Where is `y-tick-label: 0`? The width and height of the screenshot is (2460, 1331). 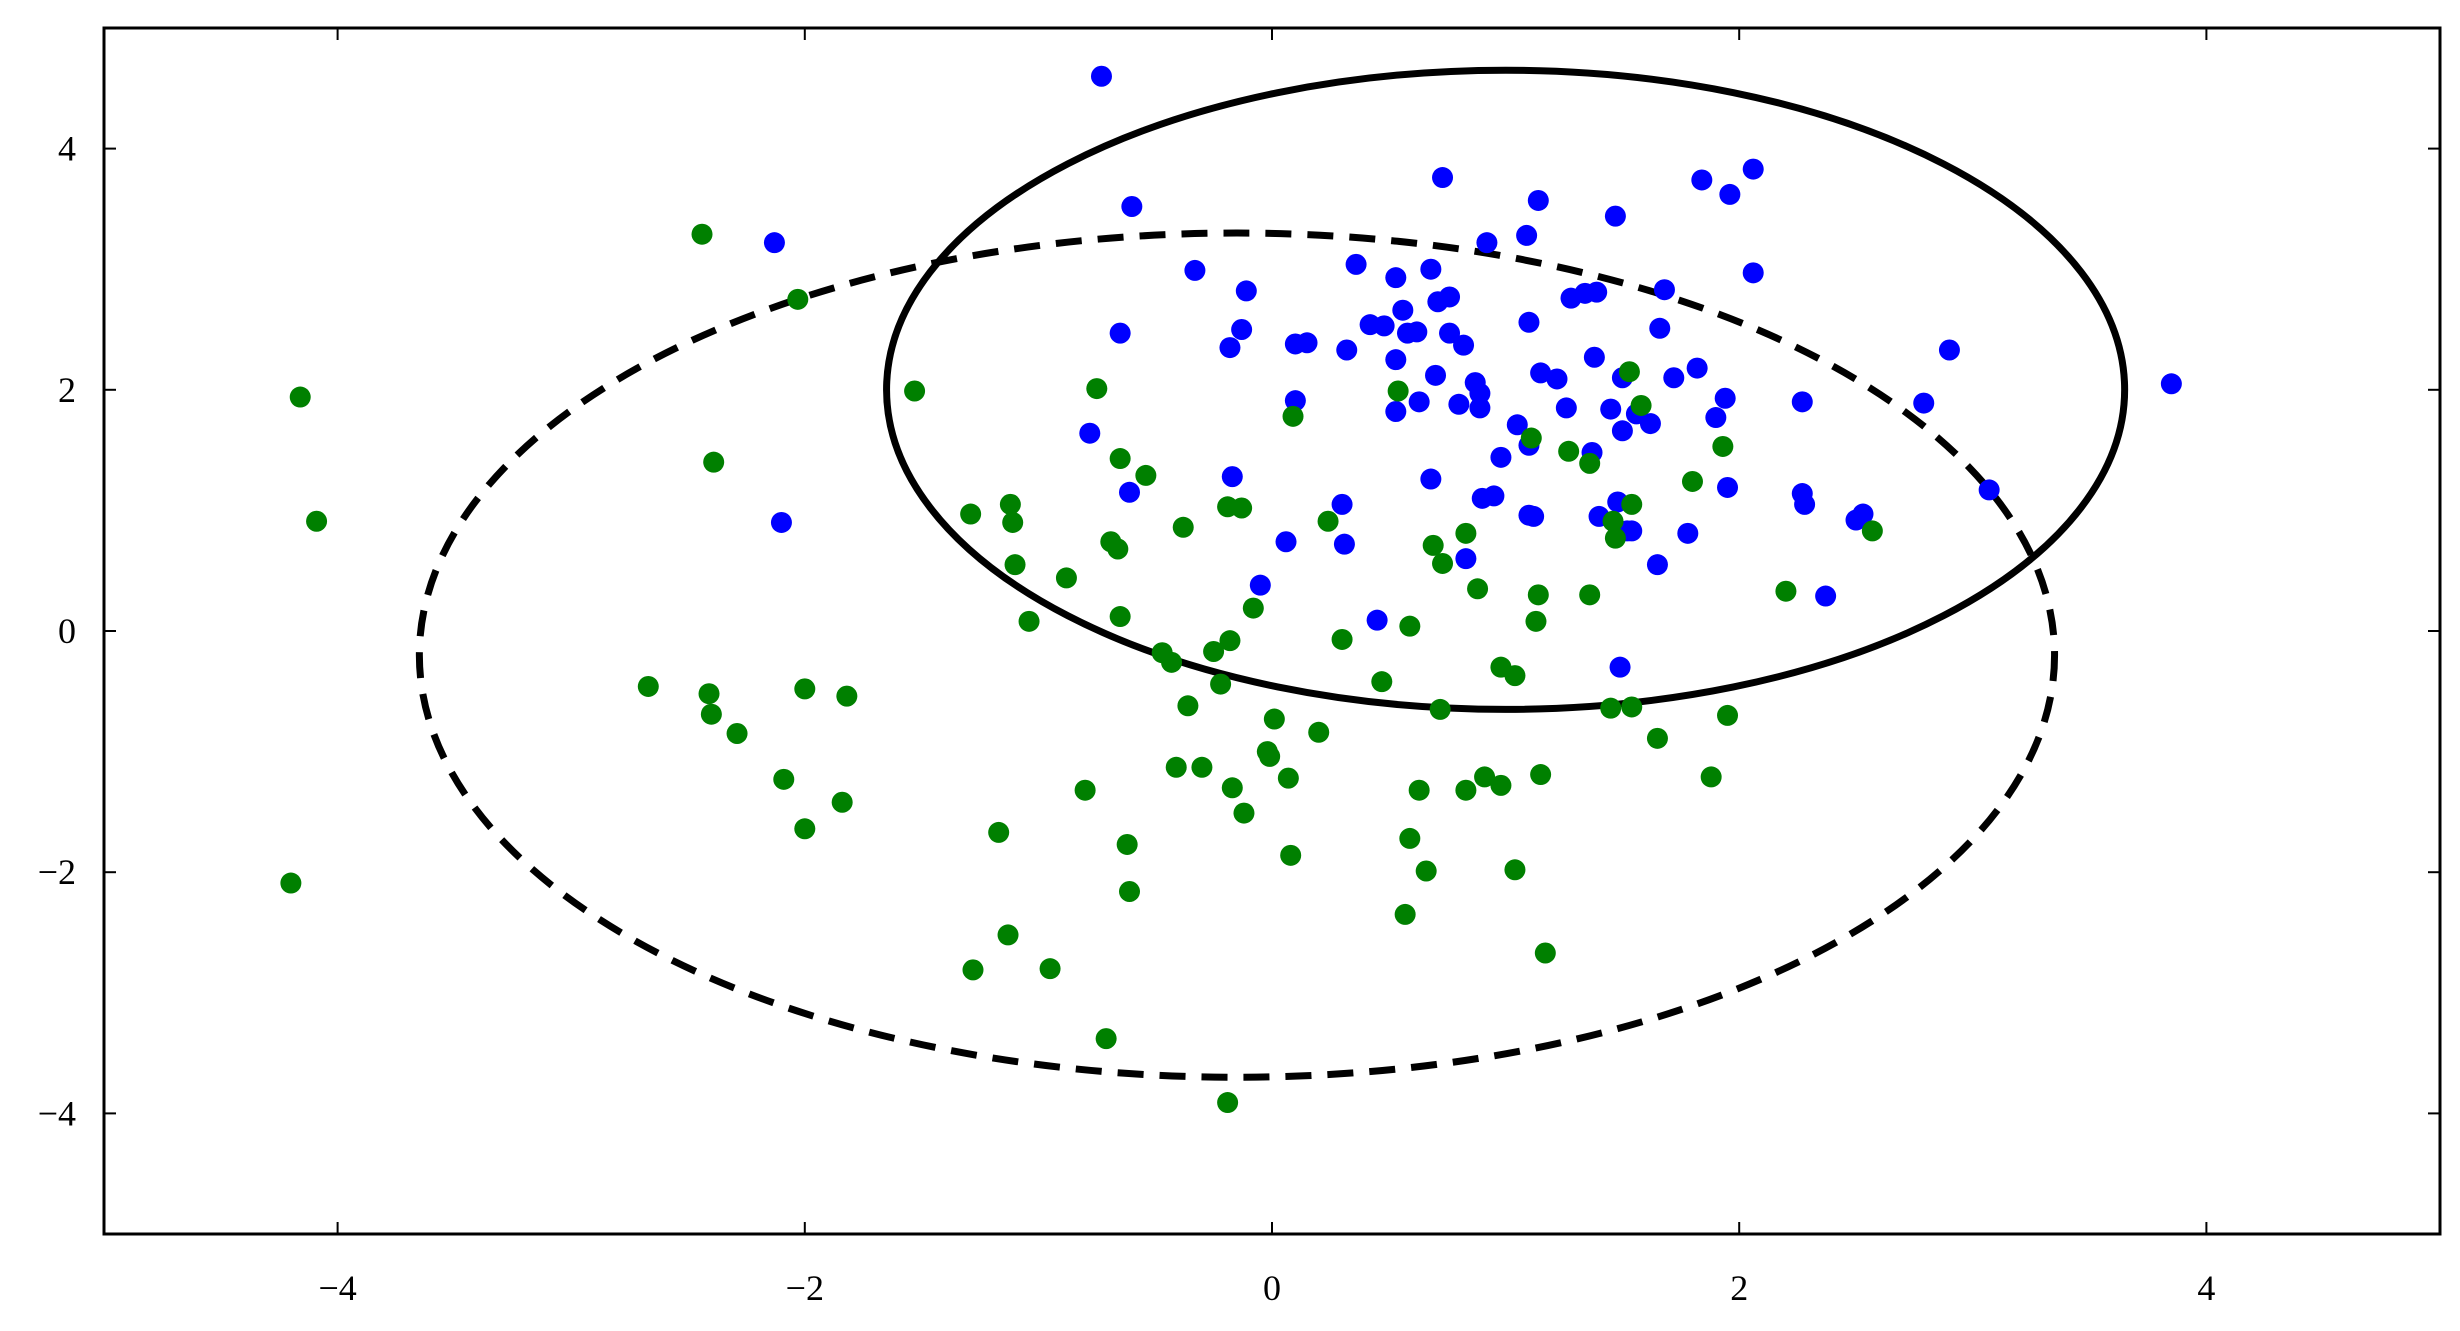
y-tick-label: 0 is located at coordinates (67, 631).